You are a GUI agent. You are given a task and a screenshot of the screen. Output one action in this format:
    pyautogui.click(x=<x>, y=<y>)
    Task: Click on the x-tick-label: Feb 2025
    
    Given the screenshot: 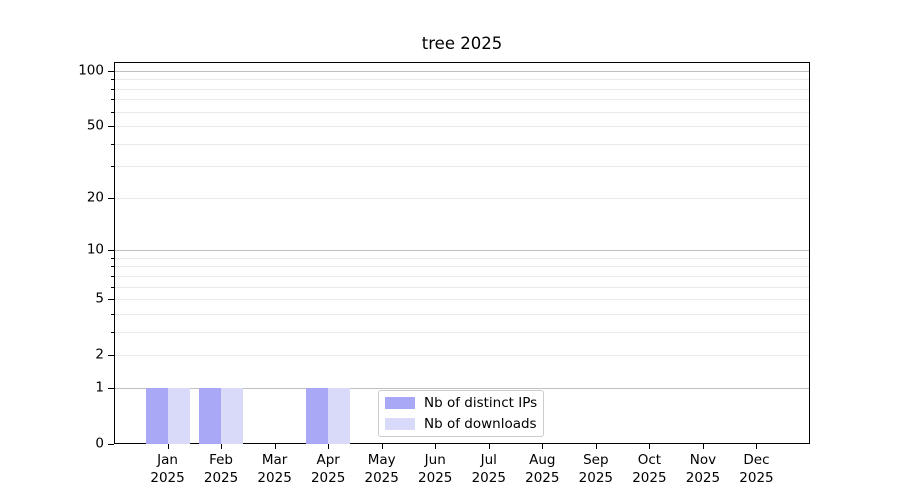 What is the action you would take?
    pyautogui.click(x=221, y=469)
    